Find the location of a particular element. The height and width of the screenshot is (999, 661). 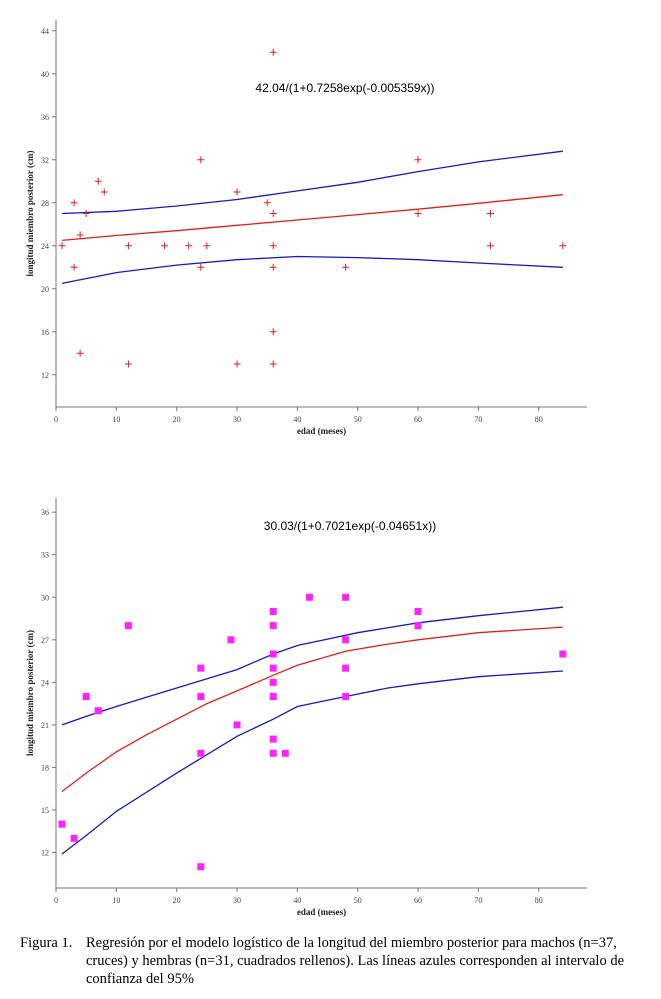

x-tick-label: 0 is located at coordinates (56, 900).